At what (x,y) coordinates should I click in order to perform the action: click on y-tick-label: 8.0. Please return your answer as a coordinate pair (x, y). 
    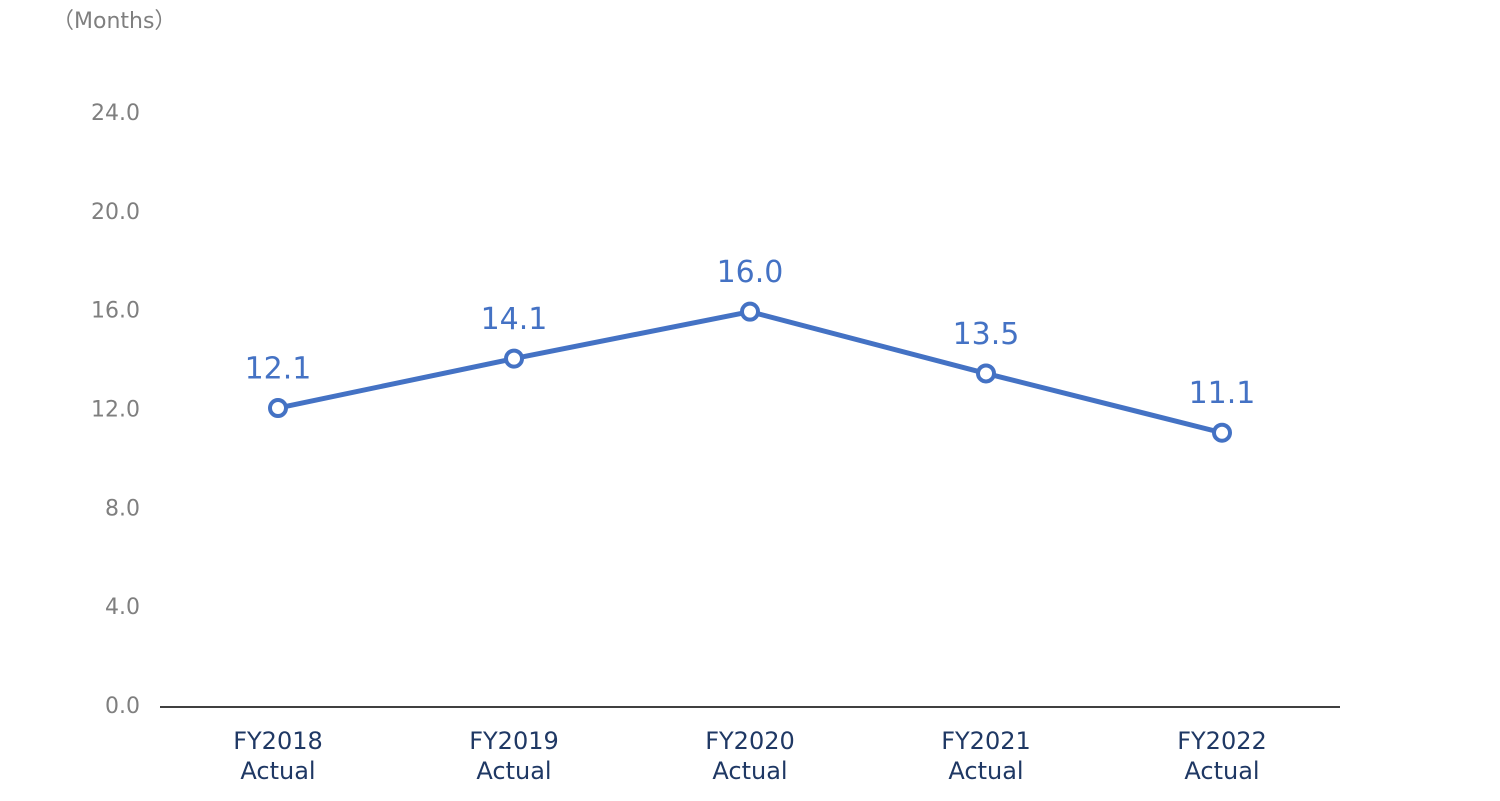
    Looking at the image, I should click on (122, 508).